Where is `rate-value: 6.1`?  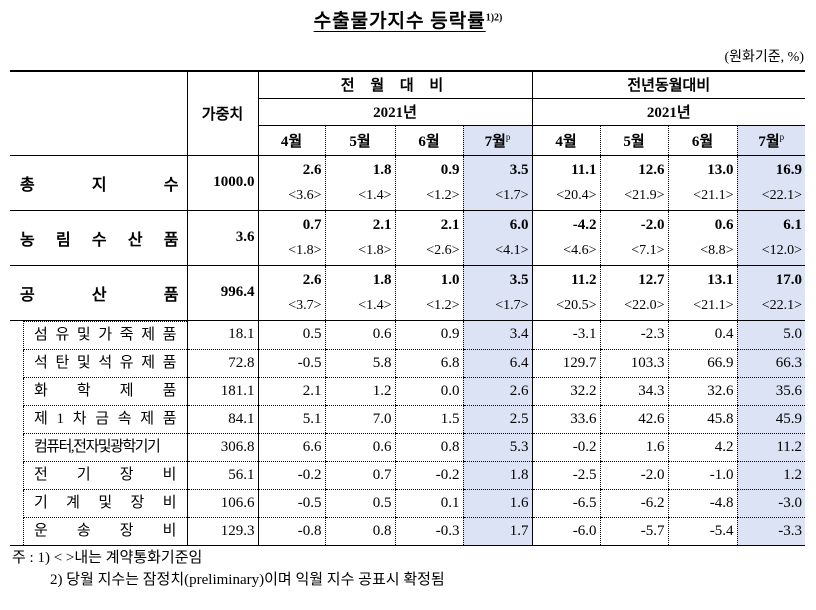
rate-value: 6.1 is located at coordinates (793, 224).